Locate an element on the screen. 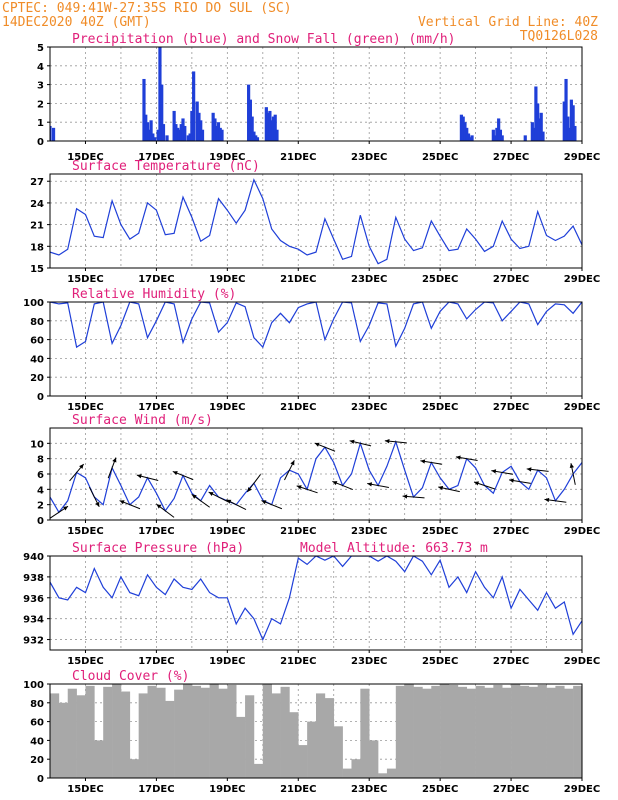 This screenshot has height=800, width=618. humidity-frame is located at coordinates (316, 349).